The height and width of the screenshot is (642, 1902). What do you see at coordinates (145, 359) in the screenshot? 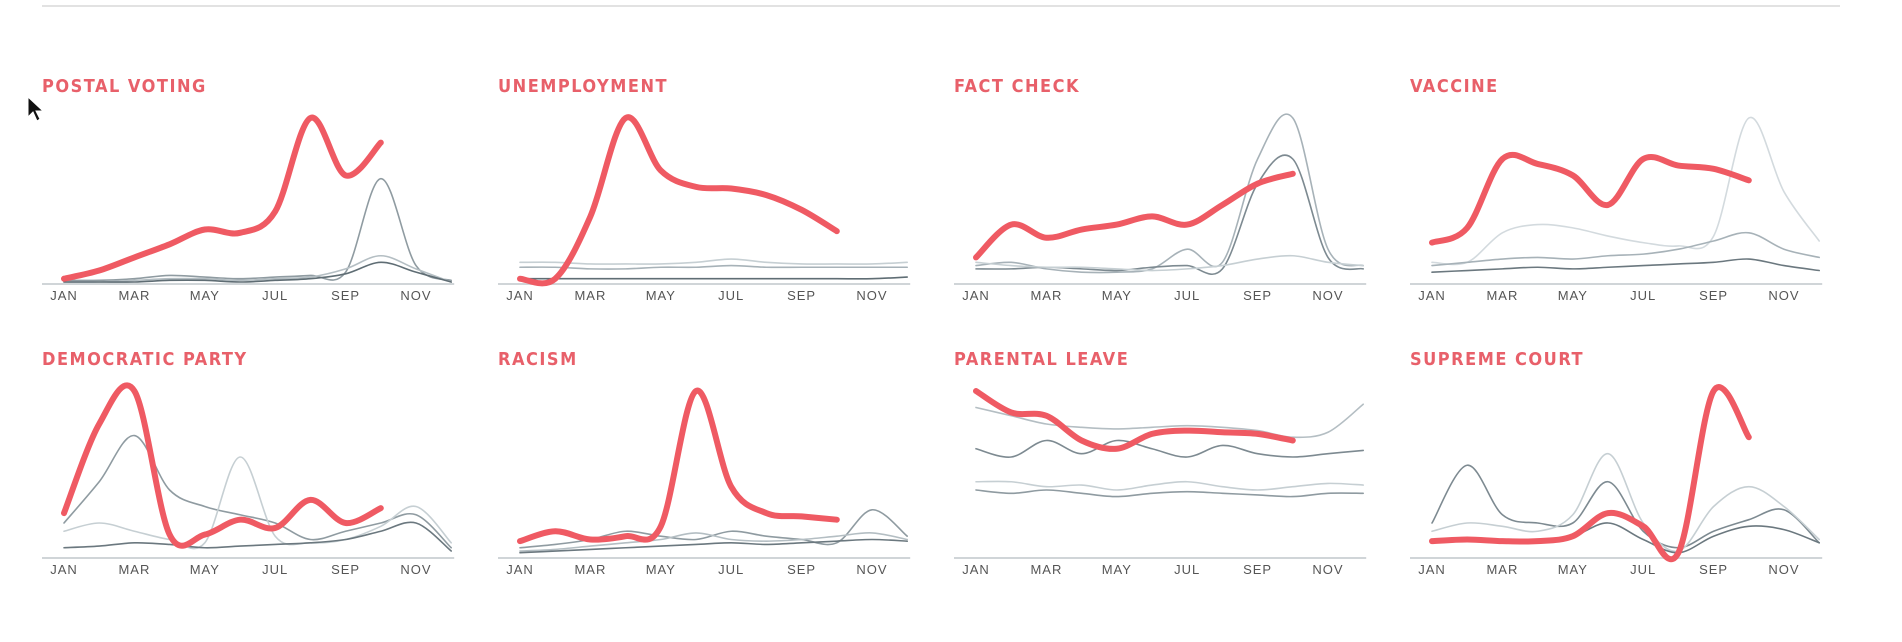
I see `panel-title: DEMOCRATIC PARTY` at bounding box center [145, 359].